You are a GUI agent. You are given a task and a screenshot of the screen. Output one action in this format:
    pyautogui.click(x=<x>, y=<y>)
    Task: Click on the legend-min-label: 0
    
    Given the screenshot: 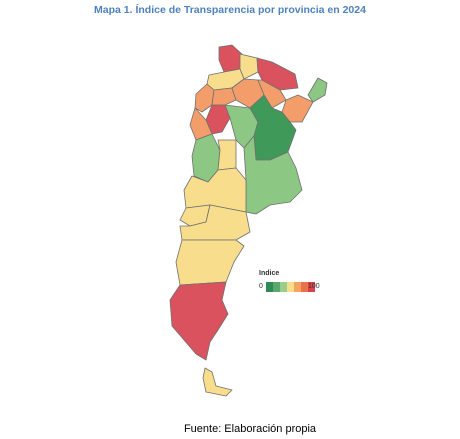 What is the action you would take?
    pyautogui.click(x=261, y=286)
    